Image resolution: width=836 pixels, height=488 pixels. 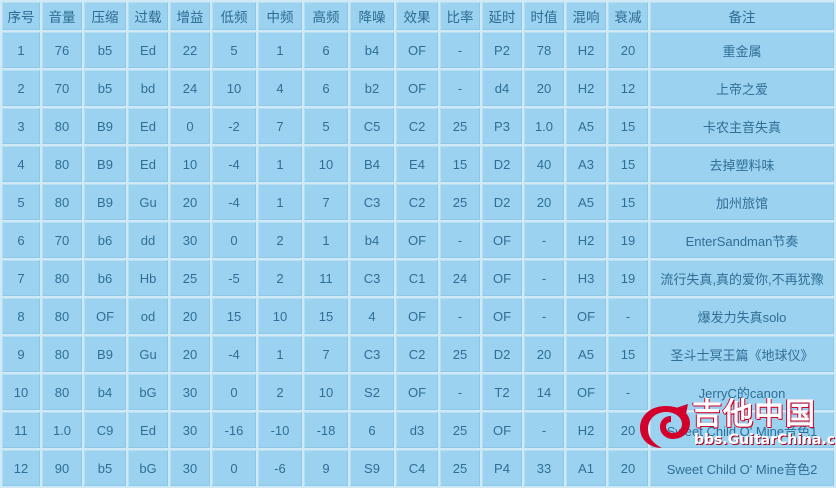 I want to click on cell-fx: C4, so click(x=417, y=468).